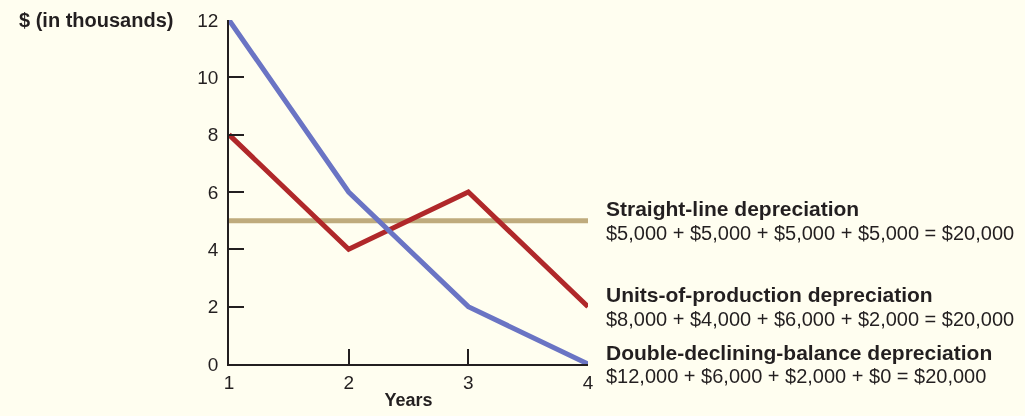 The width and height of the screenshot is (1025, 416). What do you see at coordinates (213, 364) in the screenshot?
I see `y-tick-label: 0` at bounding box center [213, 364].